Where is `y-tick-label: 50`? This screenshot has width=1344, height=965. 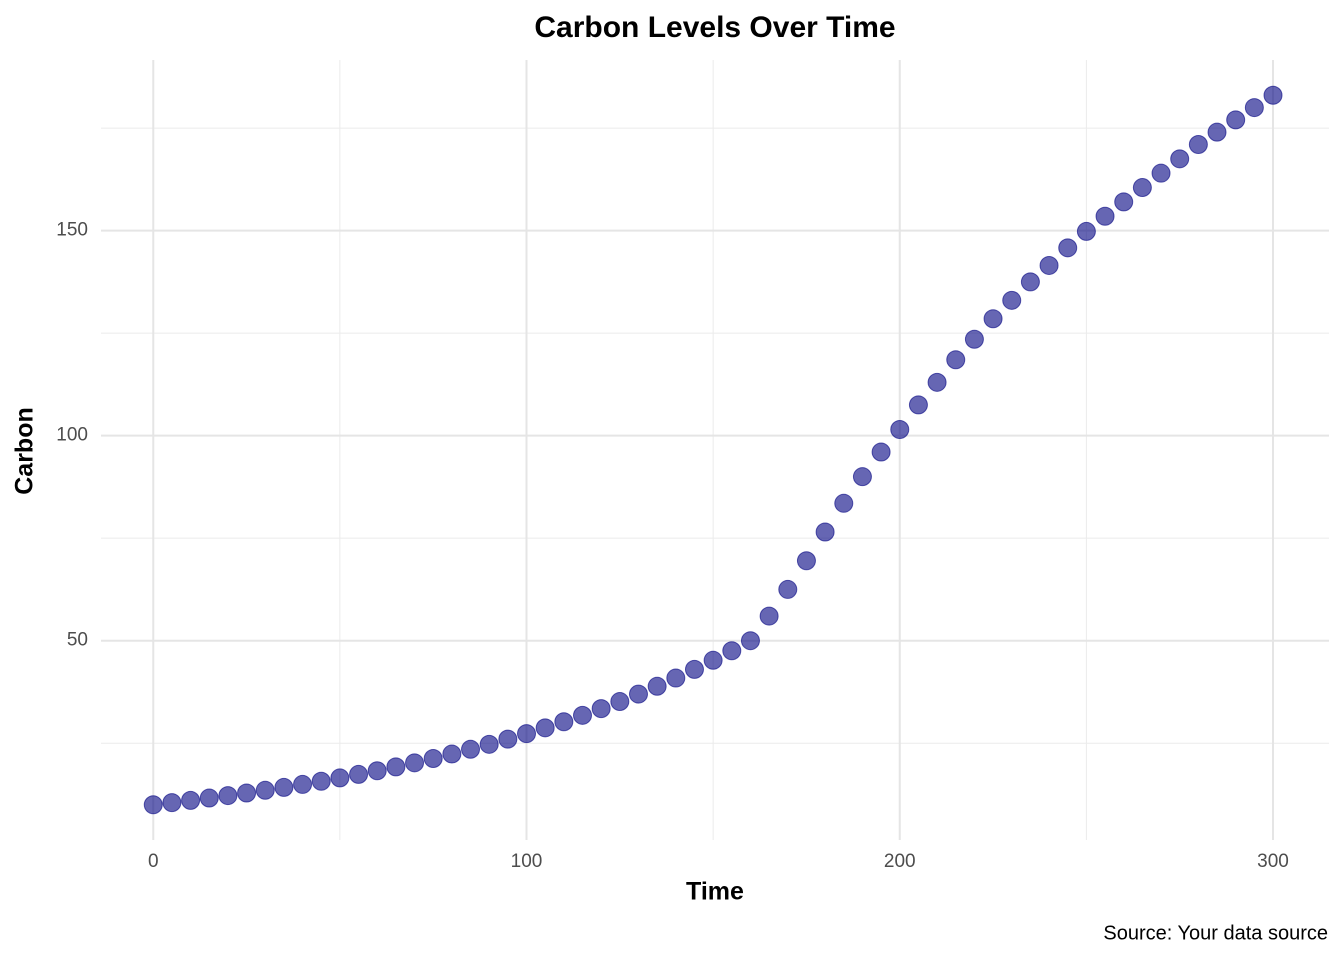
y-tick-label: 50 is located at coordinates (77, 640).